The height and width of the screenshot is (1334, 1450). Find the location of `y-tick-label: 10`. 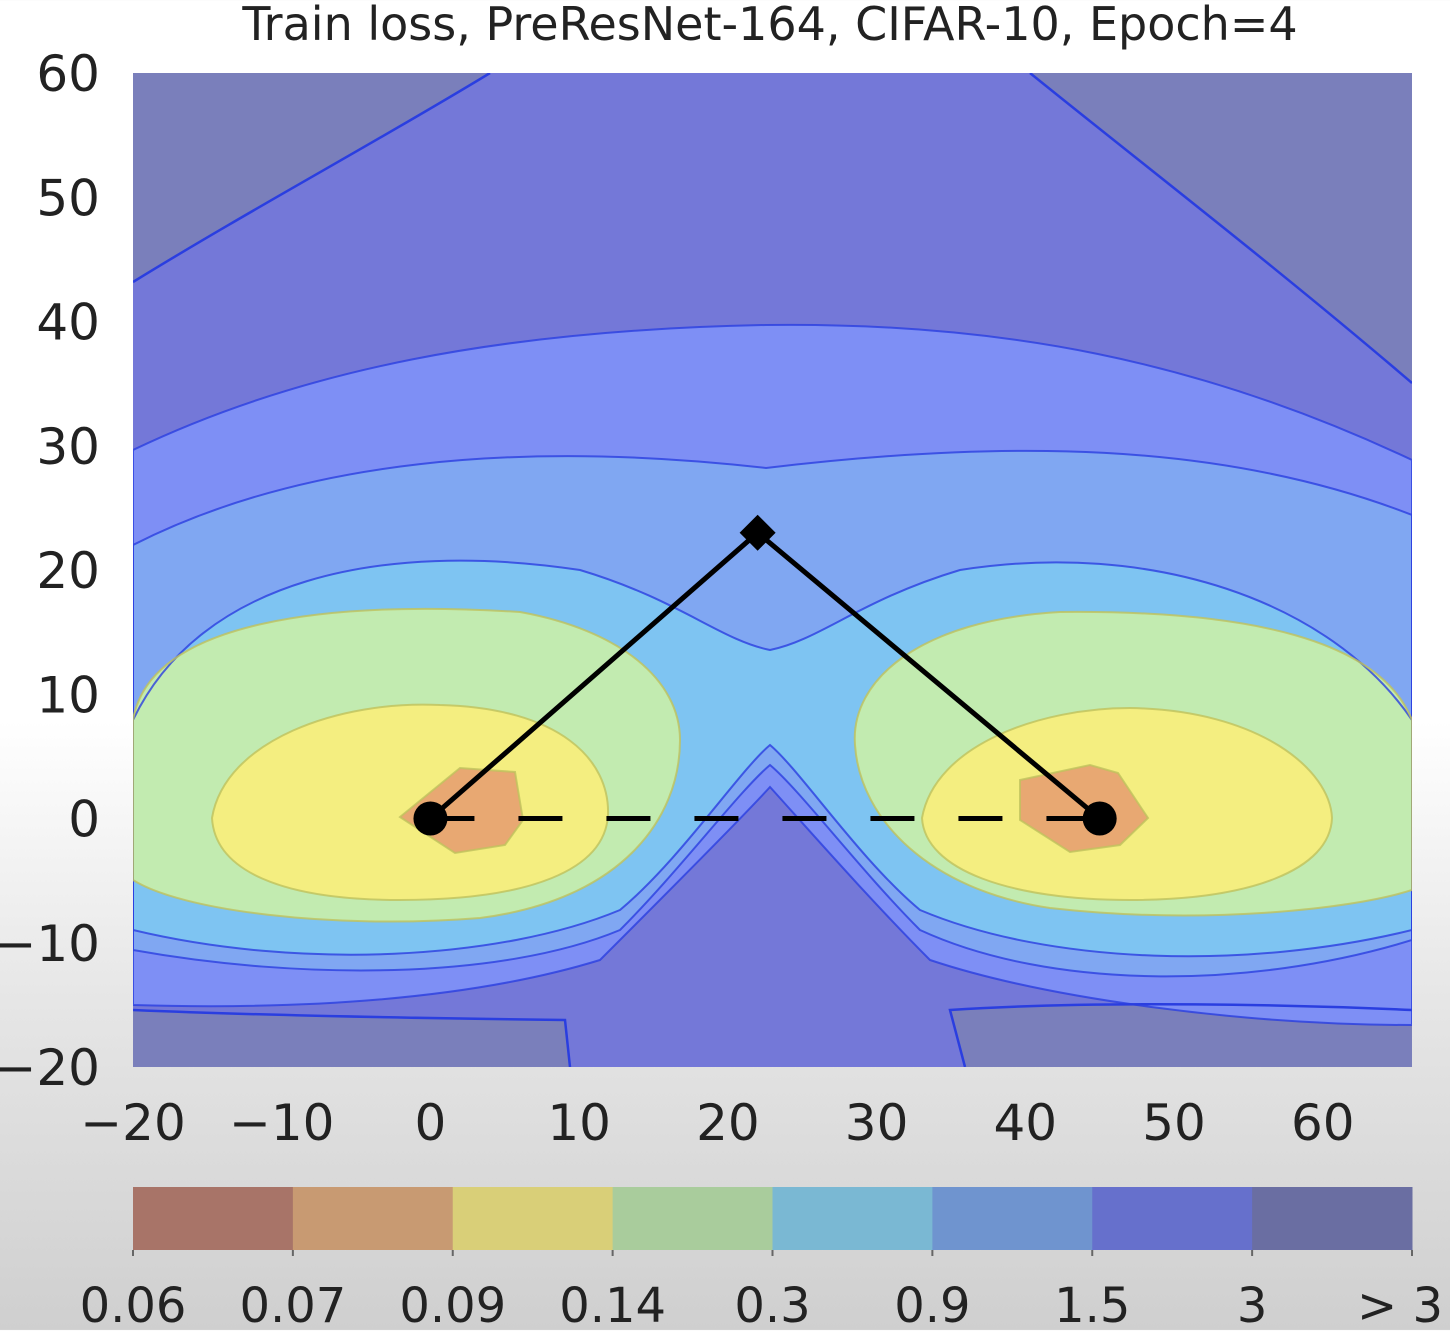

y-tick-label: 10 is located at coordinates (68, 695).